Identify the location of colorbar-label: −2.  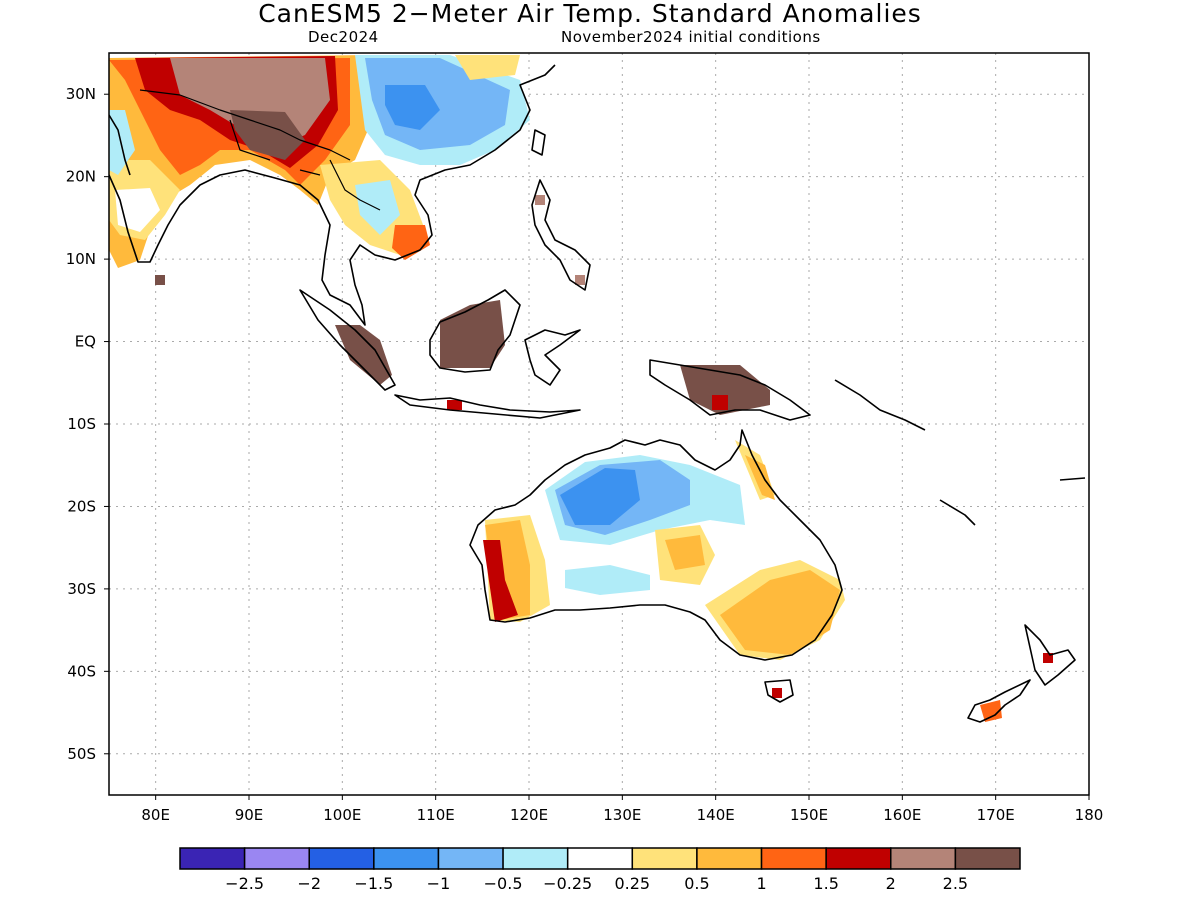
(309, 883).